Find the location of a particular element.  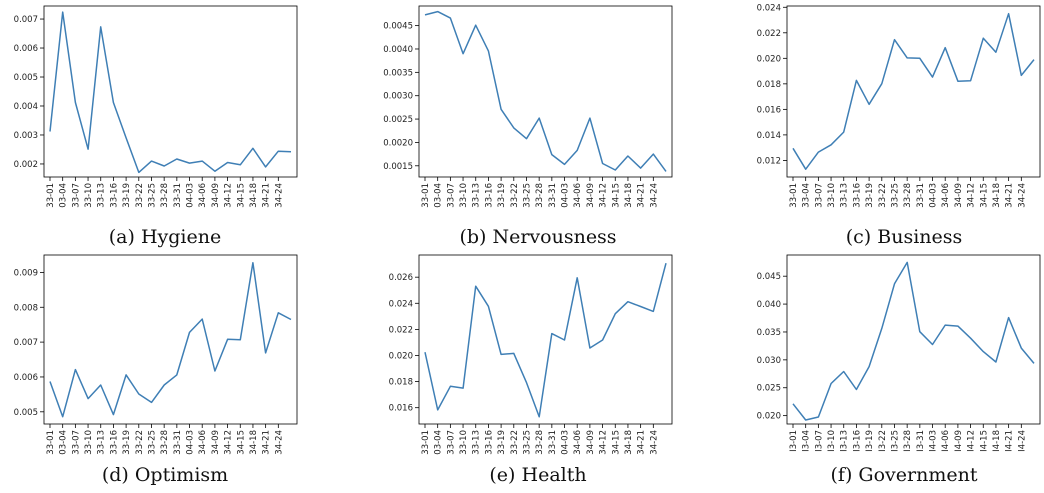

y-tick-label: 0.0030 is located at coordinates (398, 97).